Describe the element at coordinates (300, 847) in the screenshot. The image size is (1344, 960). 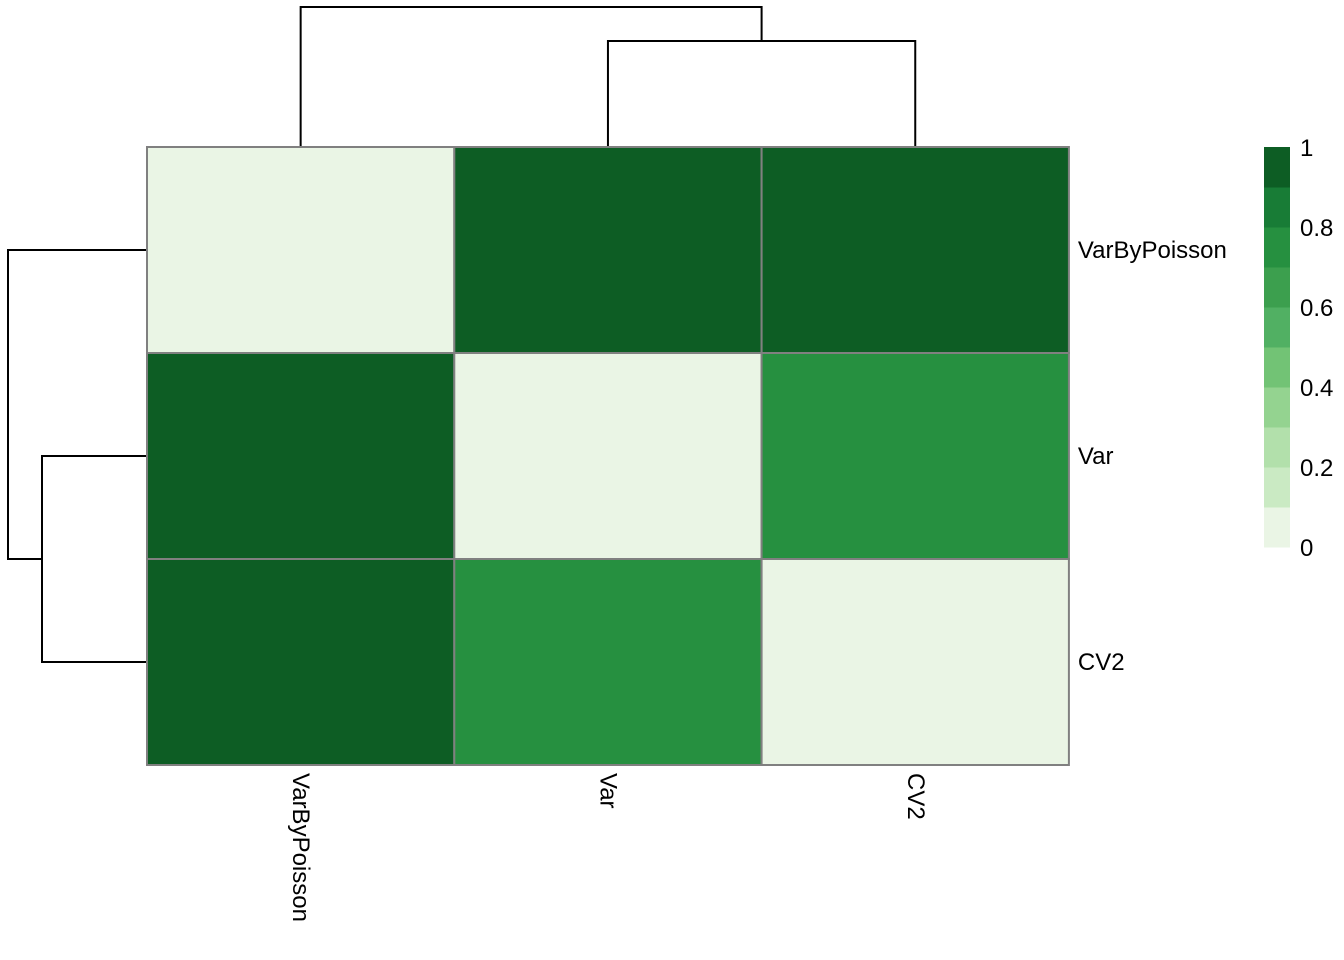
I see `column-label-VarByPoisson: VarByPoisson` at that location.